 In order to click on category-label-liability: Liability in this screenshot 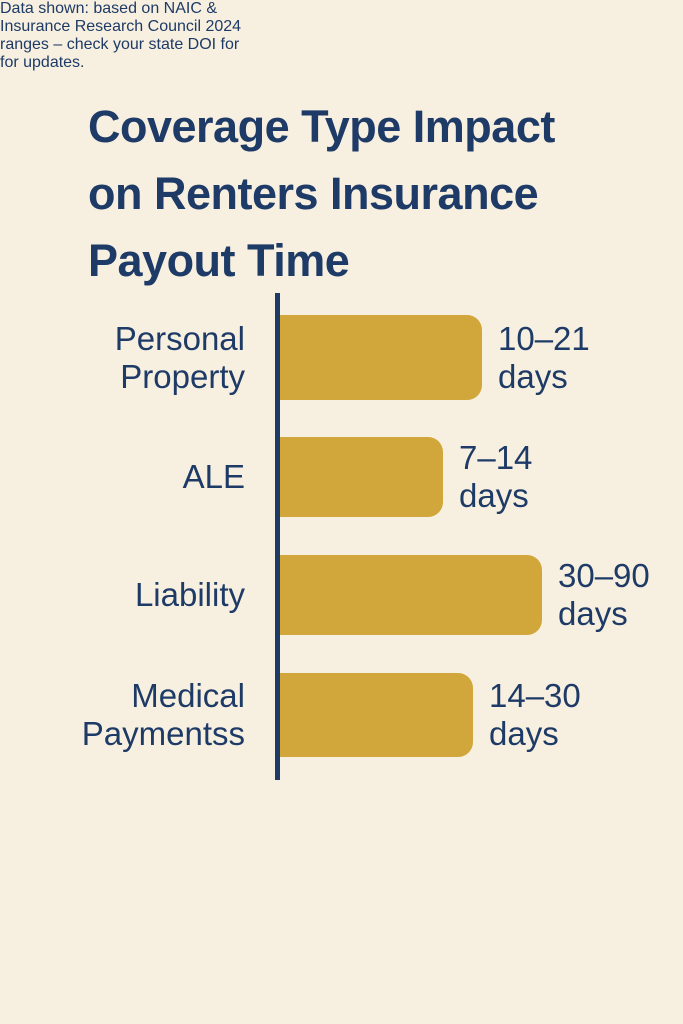, I will do `click(189, 594)`.